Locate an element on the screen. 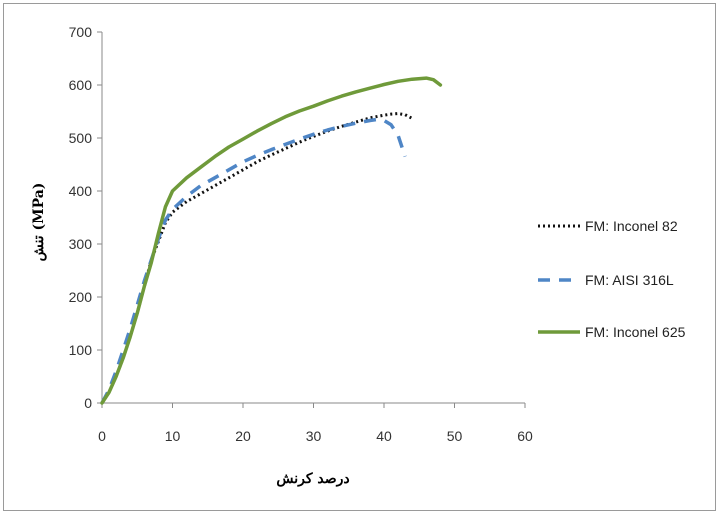 The image size is (720, 515). x-ticks: 0 10 20 30 40 50 60 is located at coordinates (315, 423).